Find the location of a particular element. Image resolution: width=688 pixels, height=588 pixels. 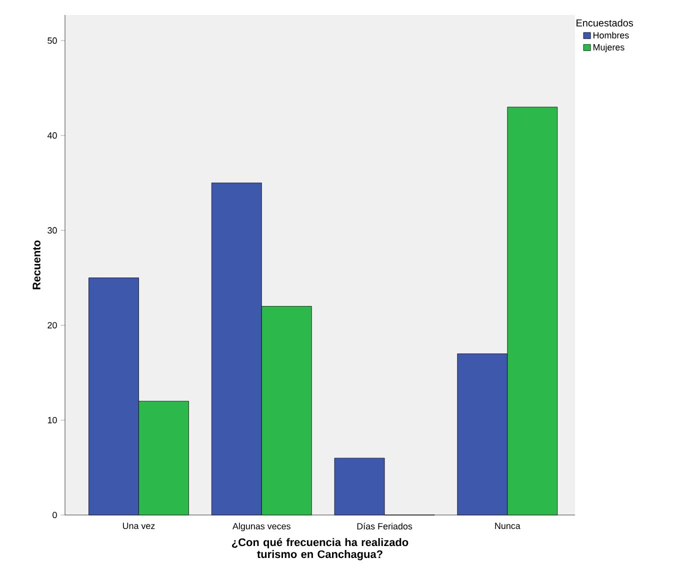

x-tick-label: Nunca is located at coordinates (507, 526).